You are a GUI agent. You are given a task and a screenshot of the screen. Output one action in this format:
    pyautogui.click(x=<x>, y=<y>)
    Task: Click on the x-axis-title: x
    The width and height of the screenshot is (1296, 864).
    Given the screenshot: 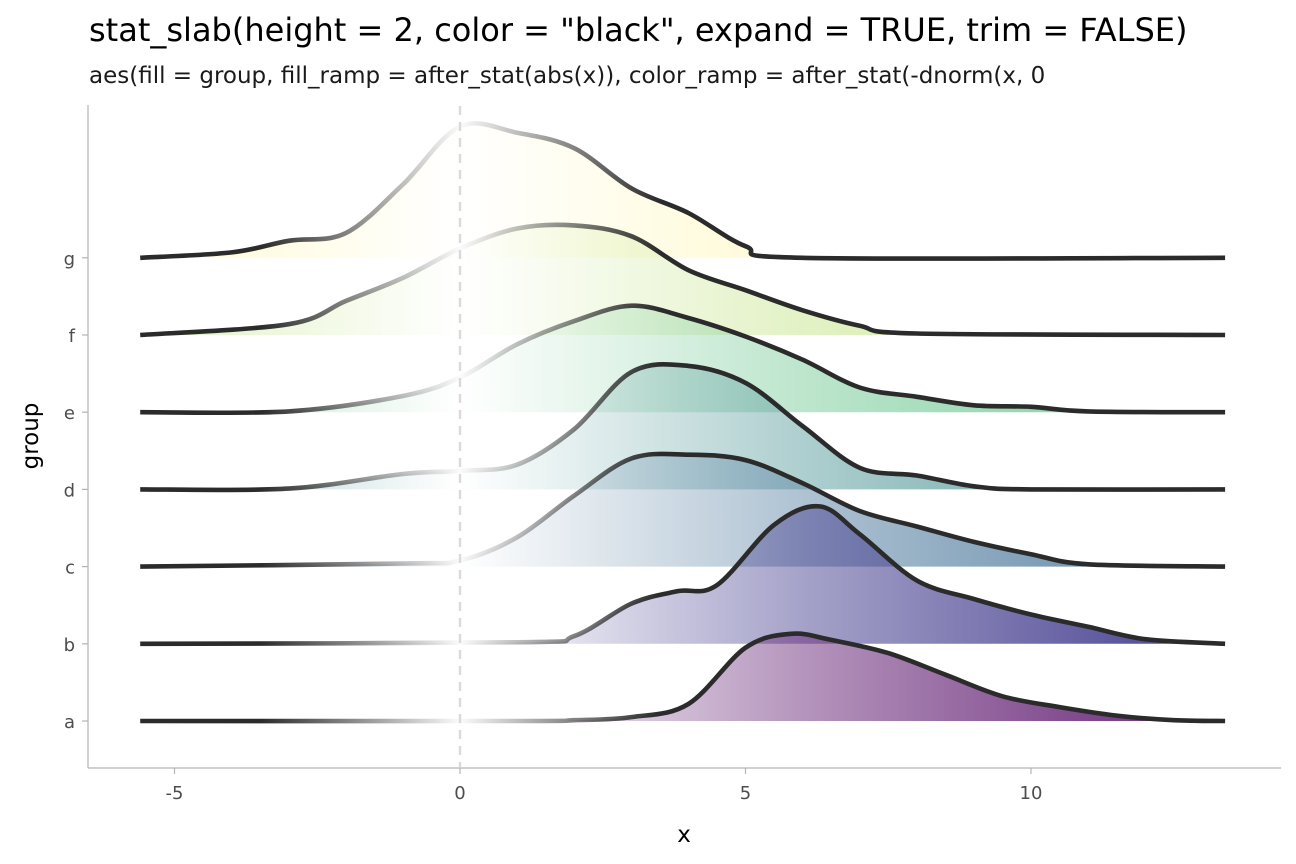 What is the action you would take?
    pyautogui.click(x=684, y=835)
    